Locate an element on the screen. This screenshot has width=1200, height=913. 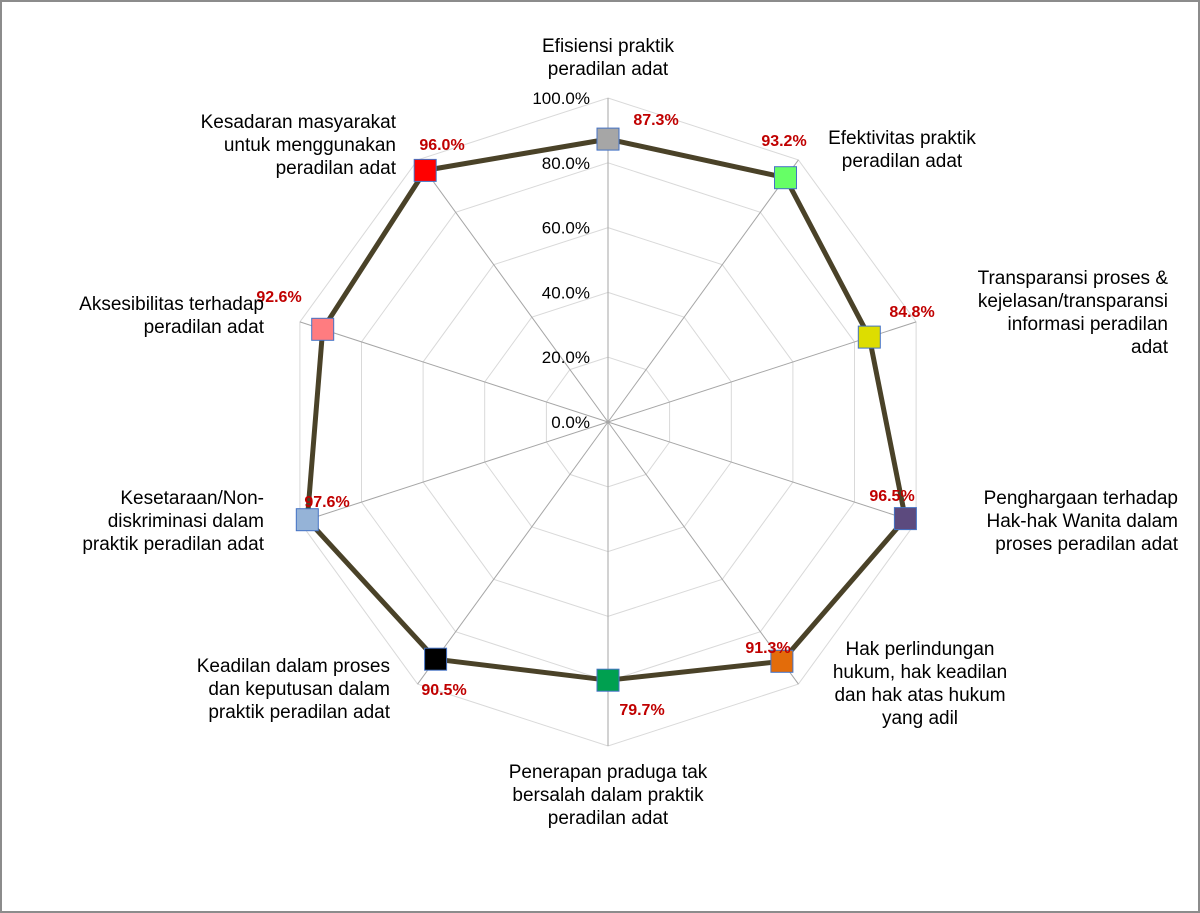
data-value-label: 96.0% is located at coordinates (441, 145).